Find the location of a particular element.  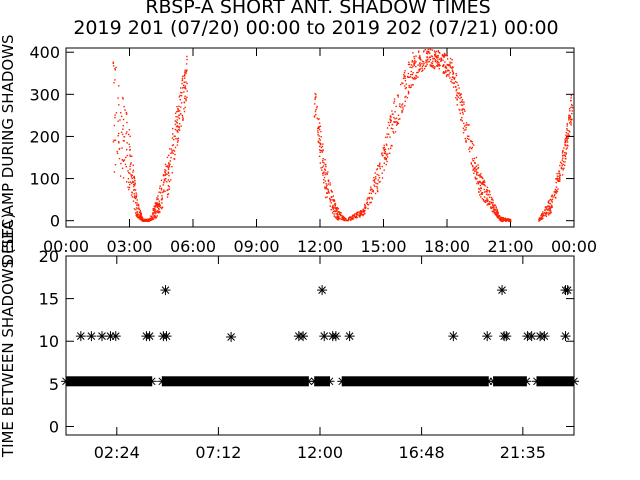

baseline-band is located at coordinates (555, 381).